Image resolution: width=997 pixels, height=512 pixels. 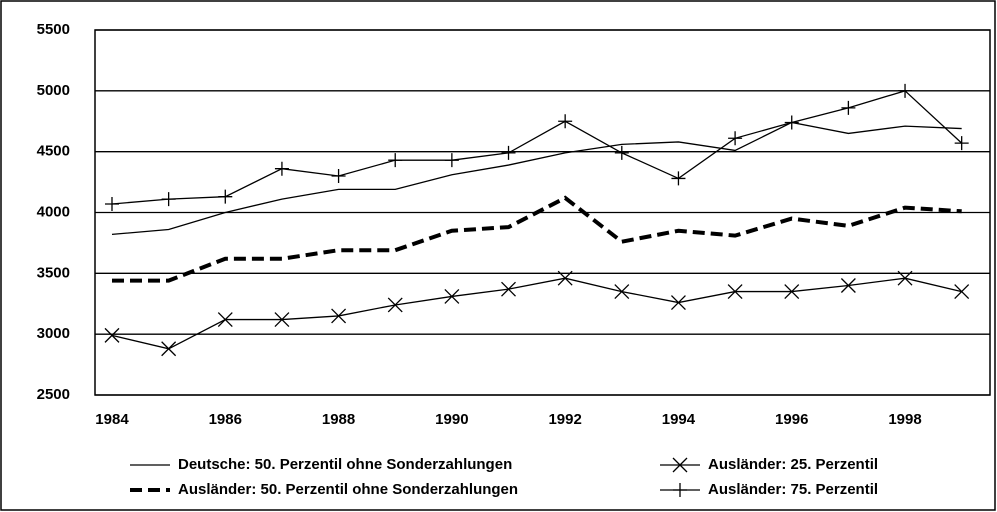 What do you see at coordinates (53, 90) in the screenshot?
I see `y-tick-label: 5000` at bounding box center [53, 90].